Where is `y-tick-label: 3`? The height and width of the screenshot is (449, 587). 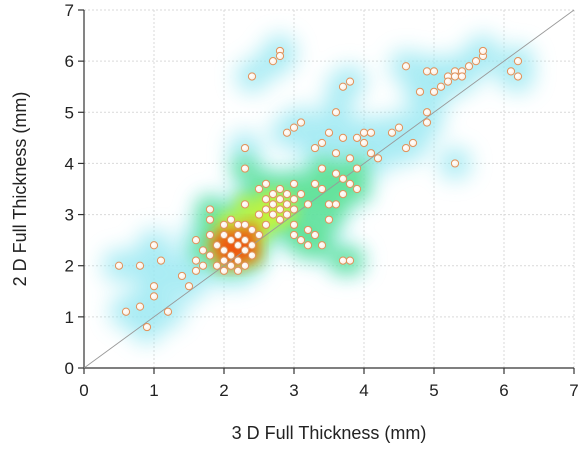
y-tick-label: 3 is located at coordinates (69, 215).